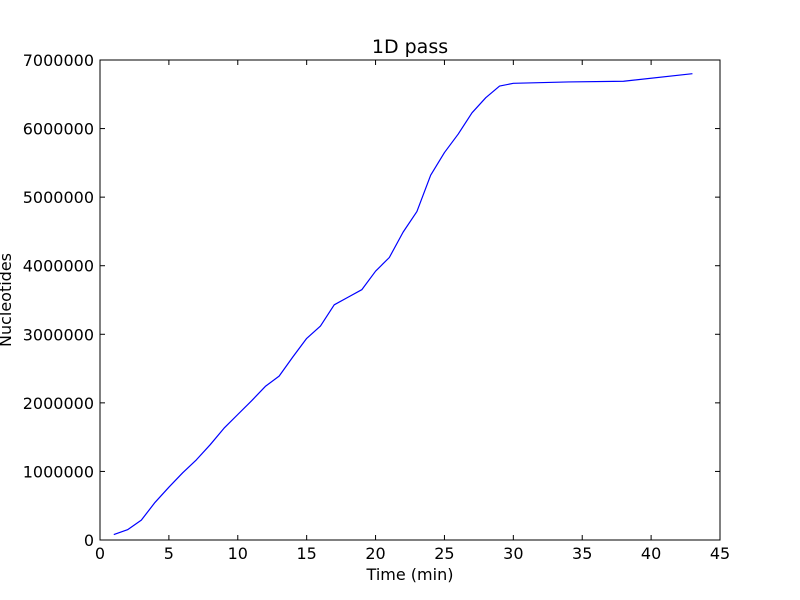 This screenshot has width=800, height=600. What do you see at coordinates (720, 553) in the screenshot?
I see `x-tick-label: 45` at bounding box center [720, 553].